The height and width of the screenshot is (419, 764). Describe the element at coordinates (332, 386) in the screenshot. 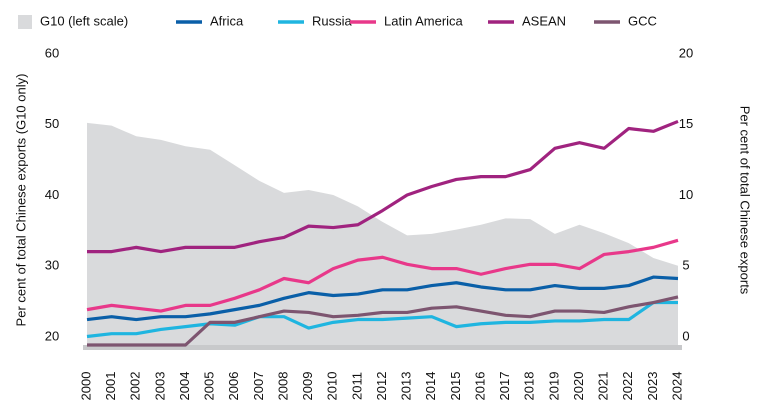

I see `x-tick-label: 2010` at that location.